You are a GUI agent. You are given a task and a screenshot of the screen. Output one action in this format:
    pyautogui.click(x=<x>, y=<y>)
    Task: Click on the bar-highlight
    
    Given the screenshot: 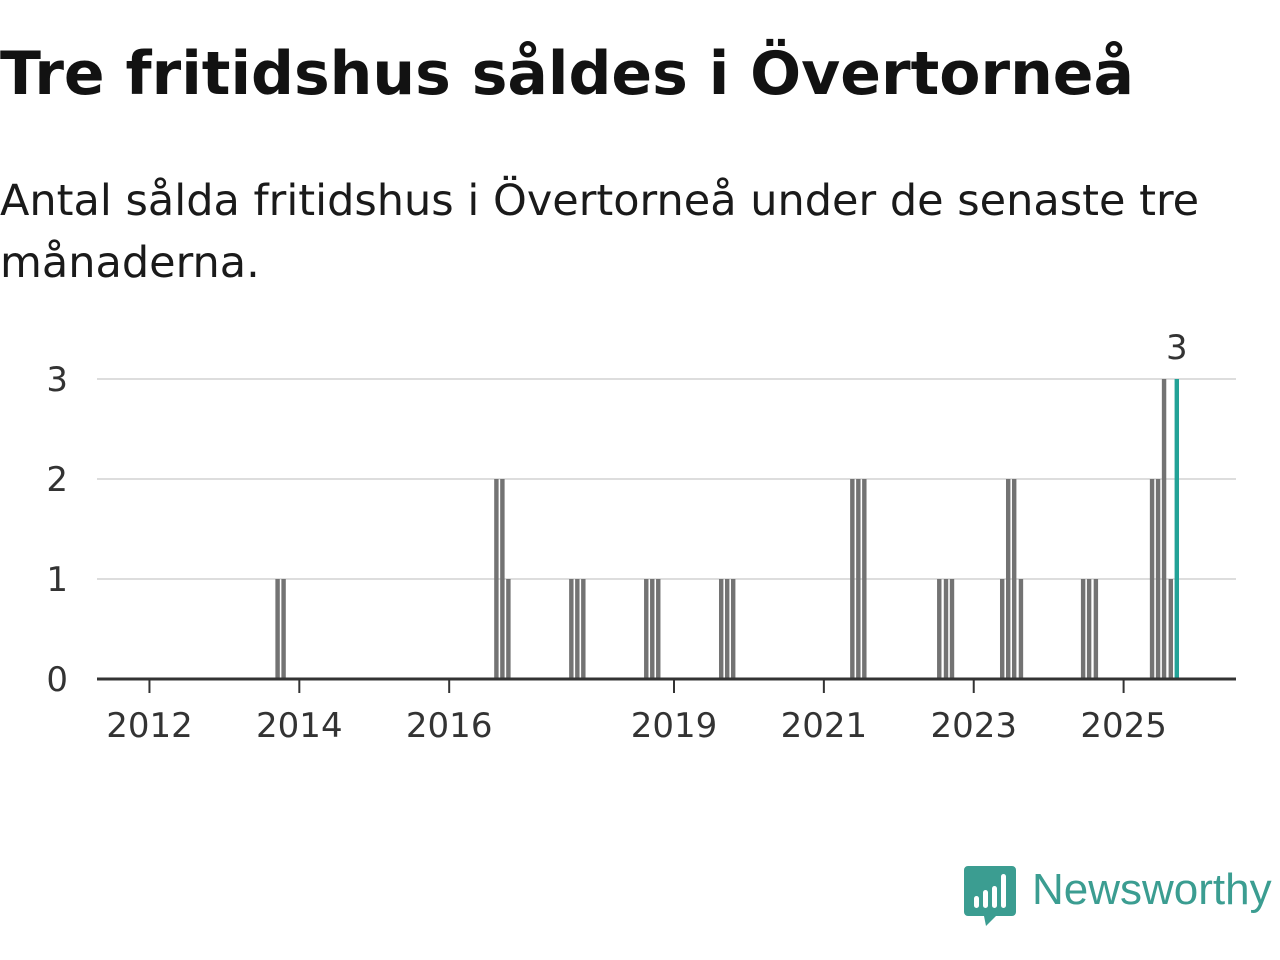 What is the action you would take?
    pyautogui.click(x=1177, y=529)
    